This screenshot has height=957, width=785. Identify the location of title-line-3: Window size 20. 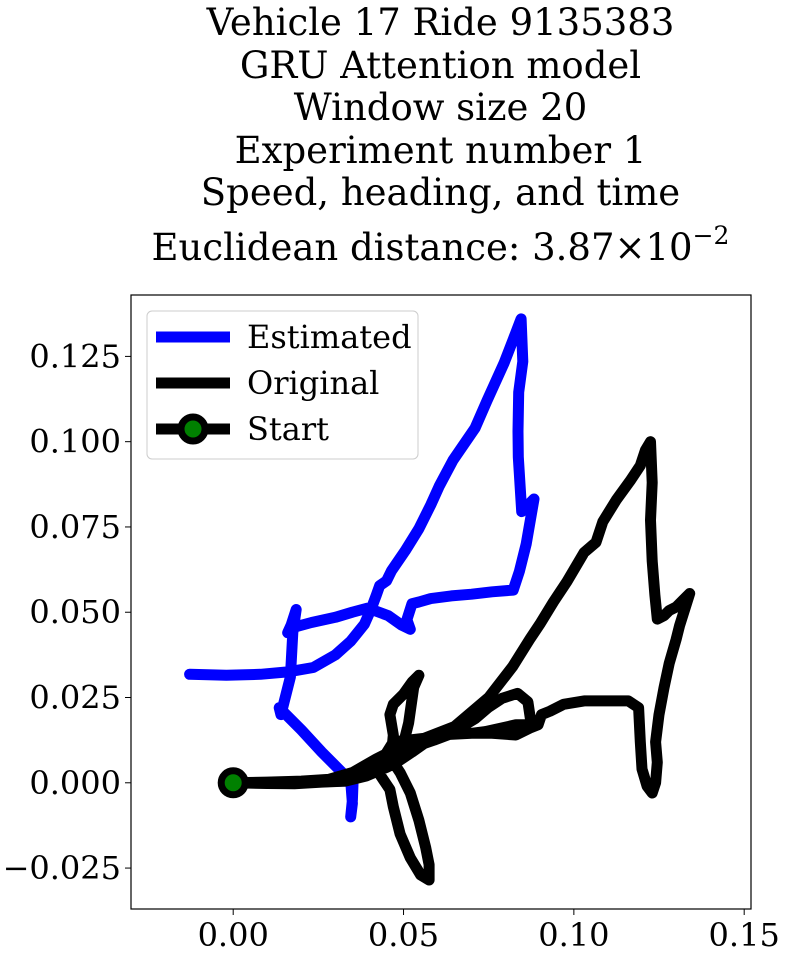
(440, 107).